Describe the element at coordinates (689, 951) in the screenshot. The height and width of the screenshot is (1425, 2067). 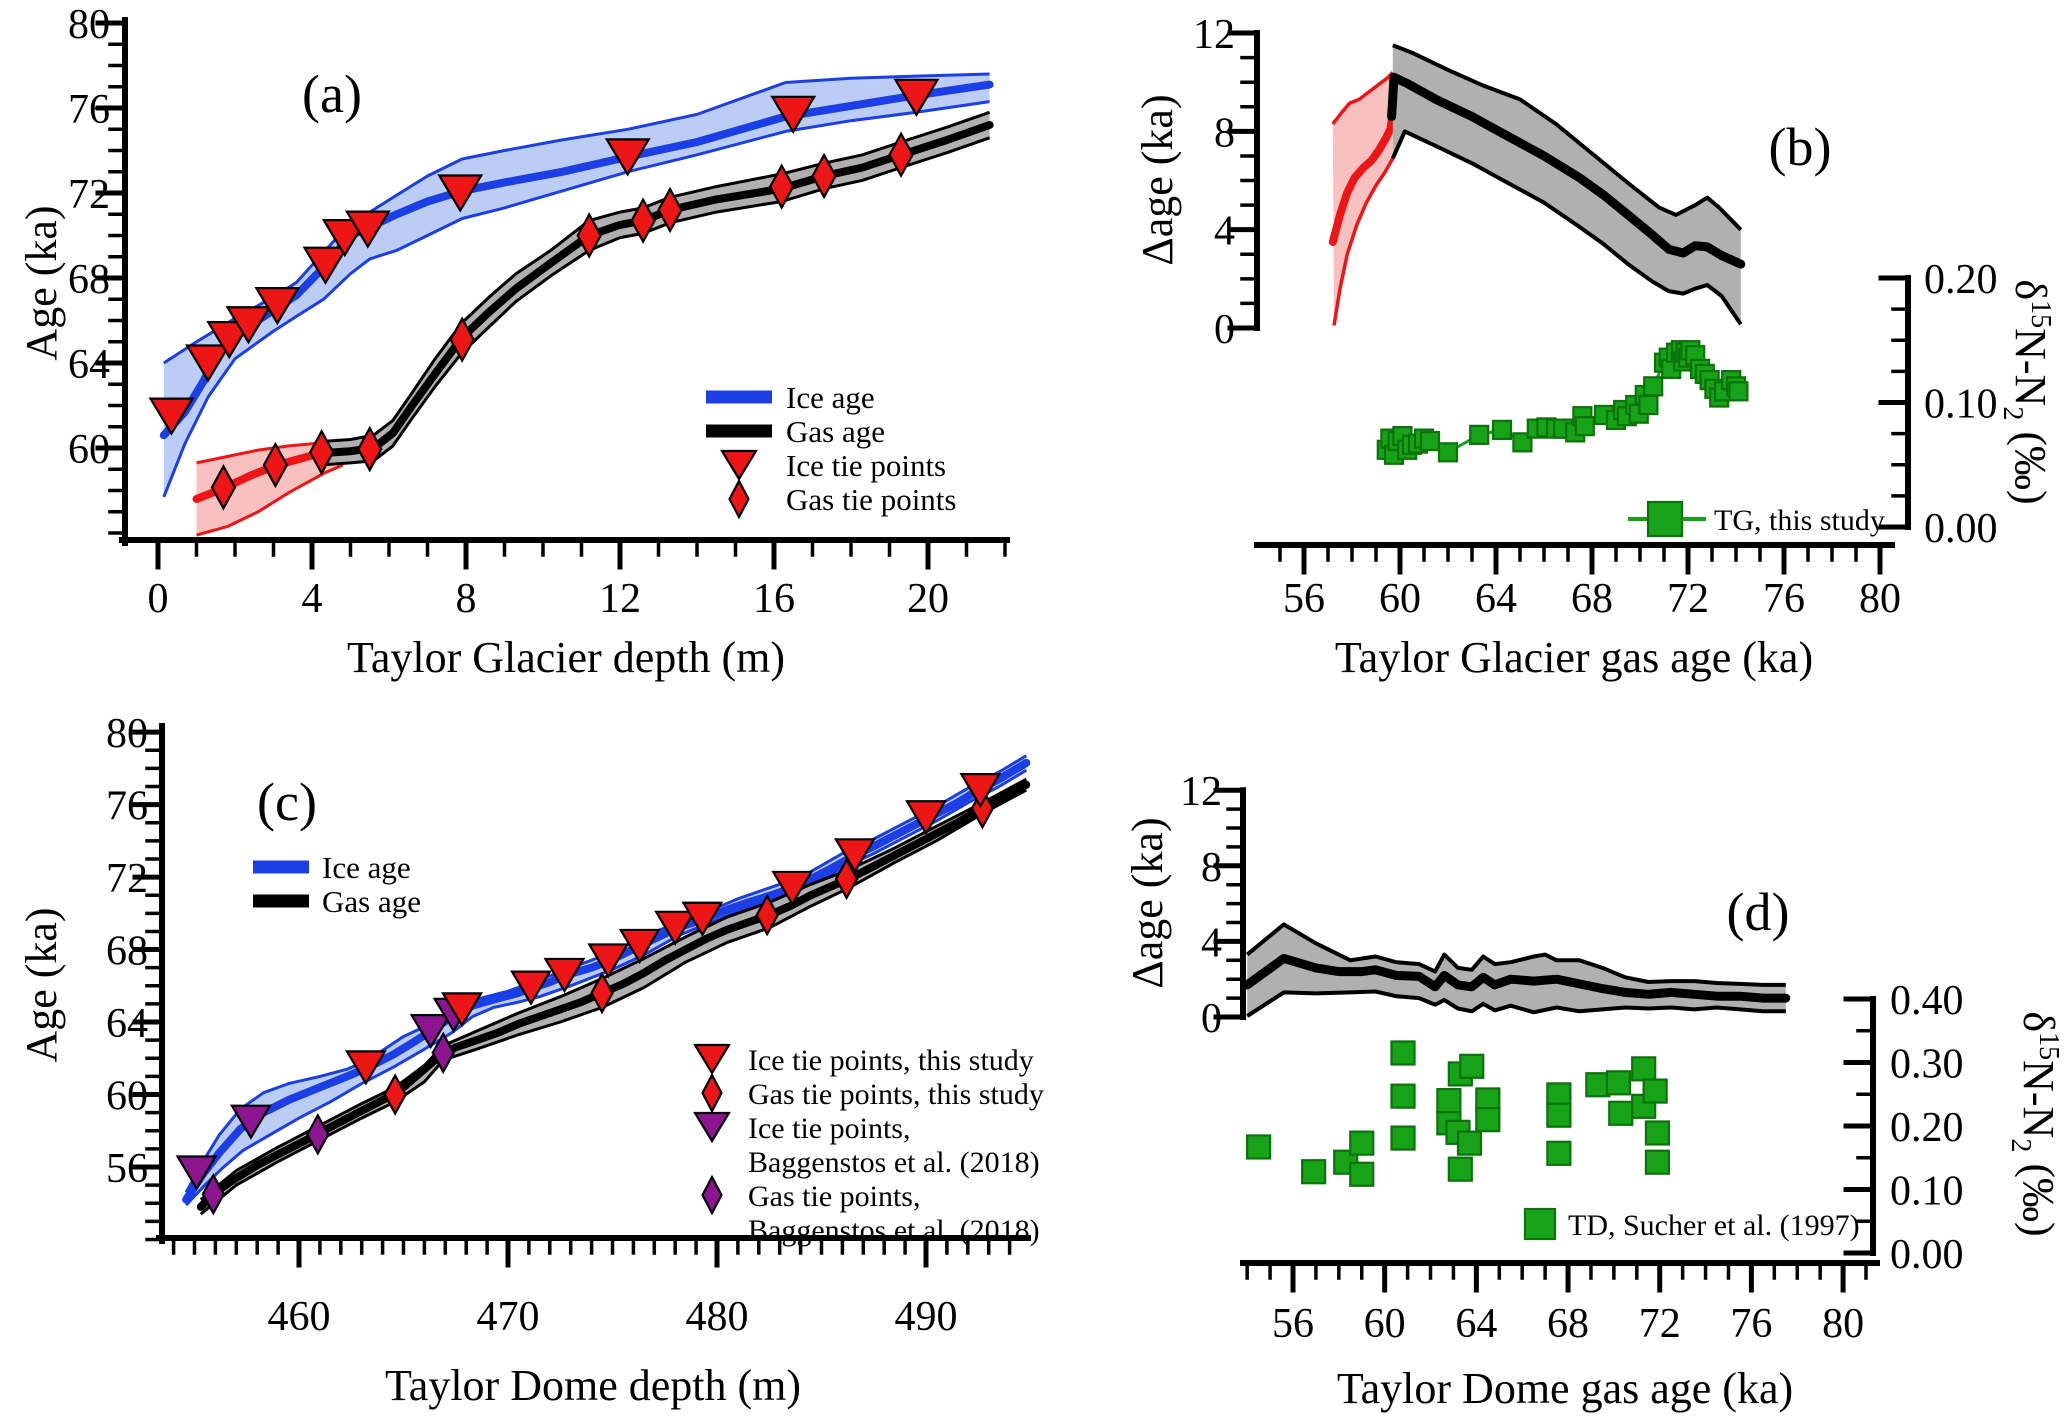
I see `panel-c-gas-tie-points` at that location.